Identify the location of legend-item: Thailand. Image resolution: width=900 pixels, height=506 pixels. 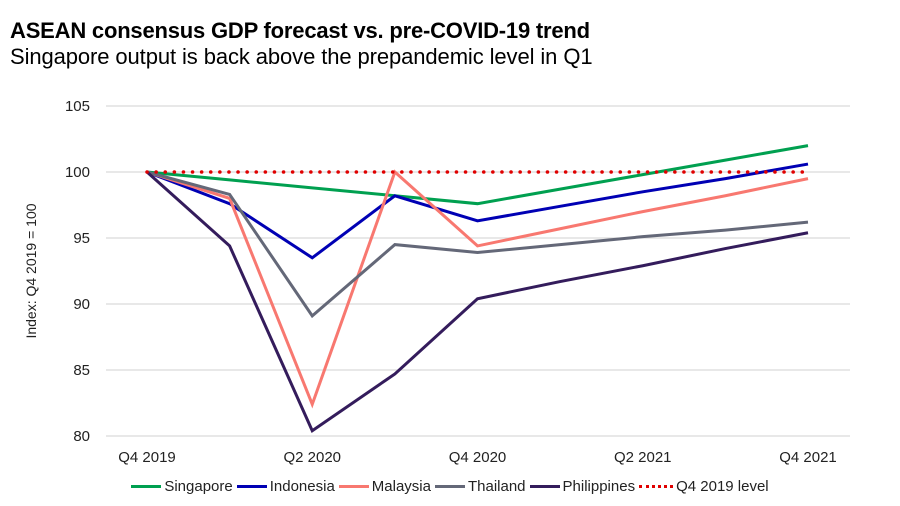
(480, 486).